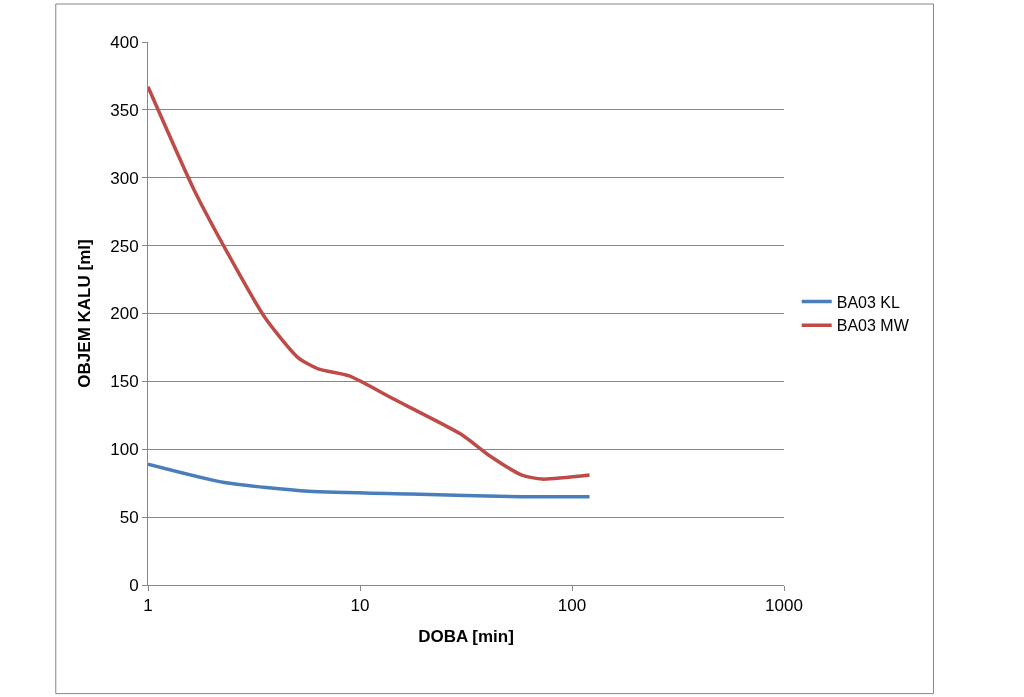 This screenshot has height=697, width=1024. Describe the element at coordinates (868, 302) in the screenshot. I see `legend-label: BA03 KL` at that location.